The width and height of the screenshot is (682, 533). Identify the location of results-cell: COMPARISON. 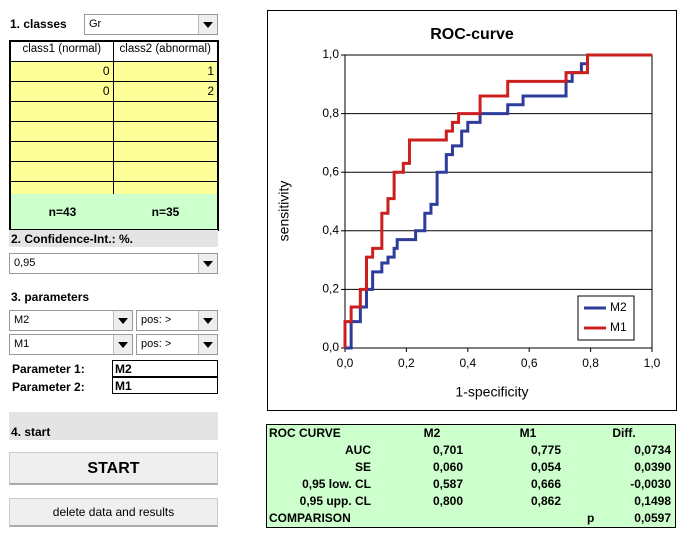
(310, 518).